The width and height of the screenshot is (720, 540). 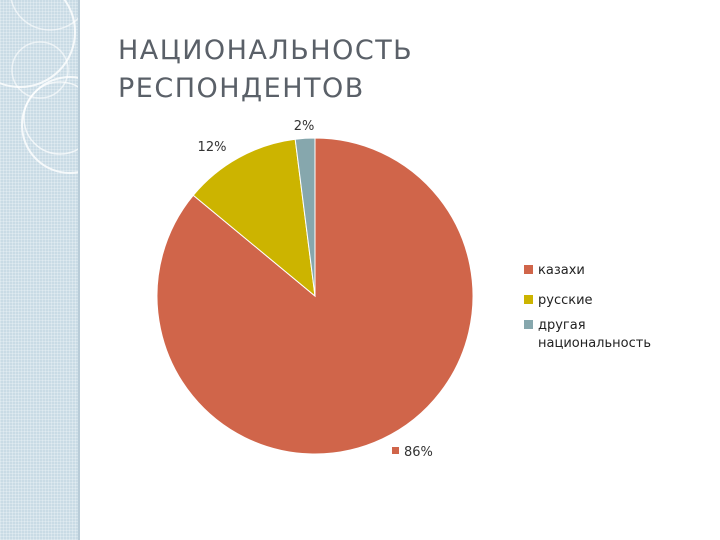 What do you see at coordinates (212, 147) in the screenshot?
I see `data-label-2: 12%` at bounding box center [212, 147].